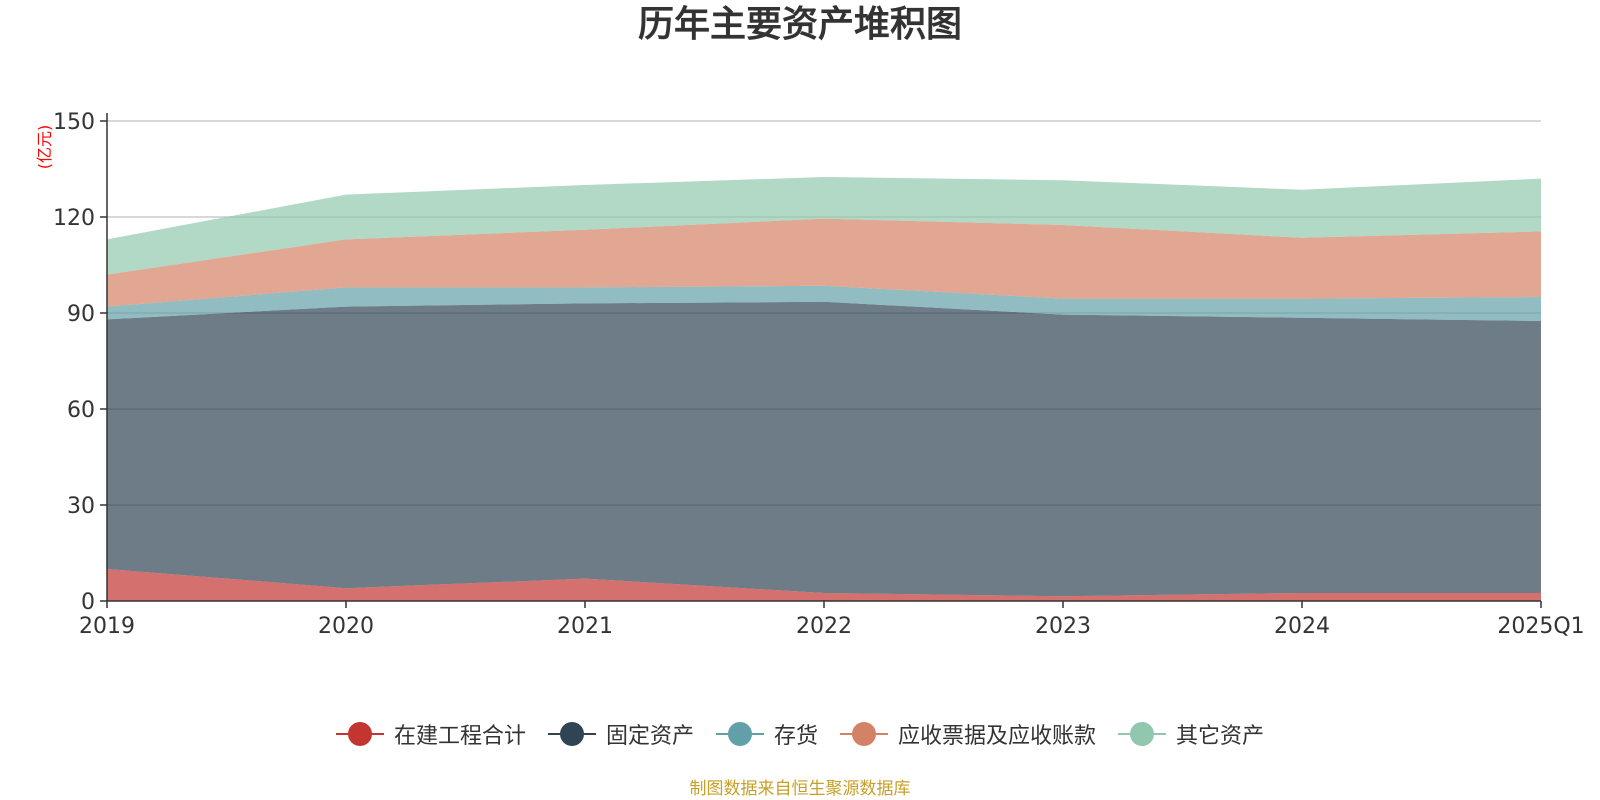 The height and width of the screenshot is (800, 1600). Describe the element at coordinates (649, 736) in the screenshot. I see `legend-label: 固定资产` at that location.